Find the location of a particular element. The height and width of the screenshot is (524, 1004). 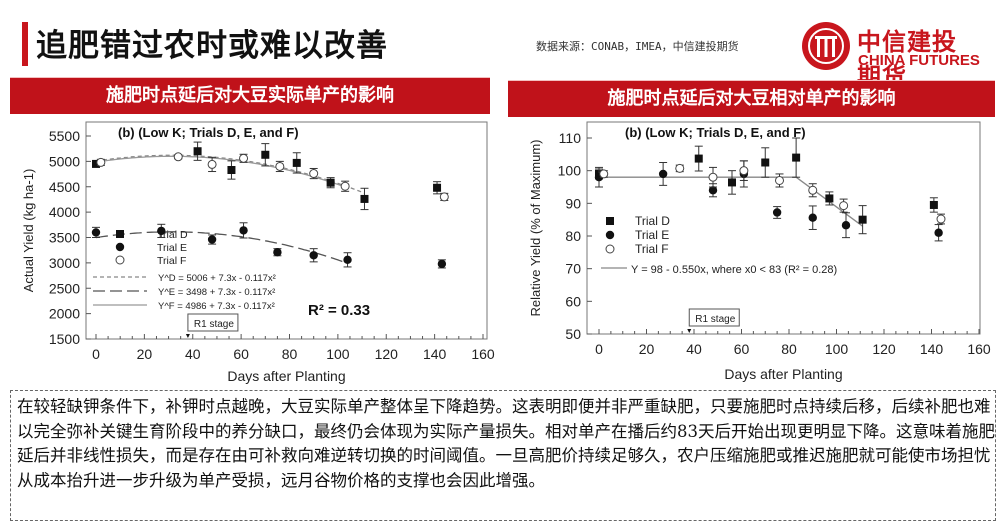

right-panel-title: 施肥时点延后对大豆相对单产的影响 is located at coordinates (751, 98).